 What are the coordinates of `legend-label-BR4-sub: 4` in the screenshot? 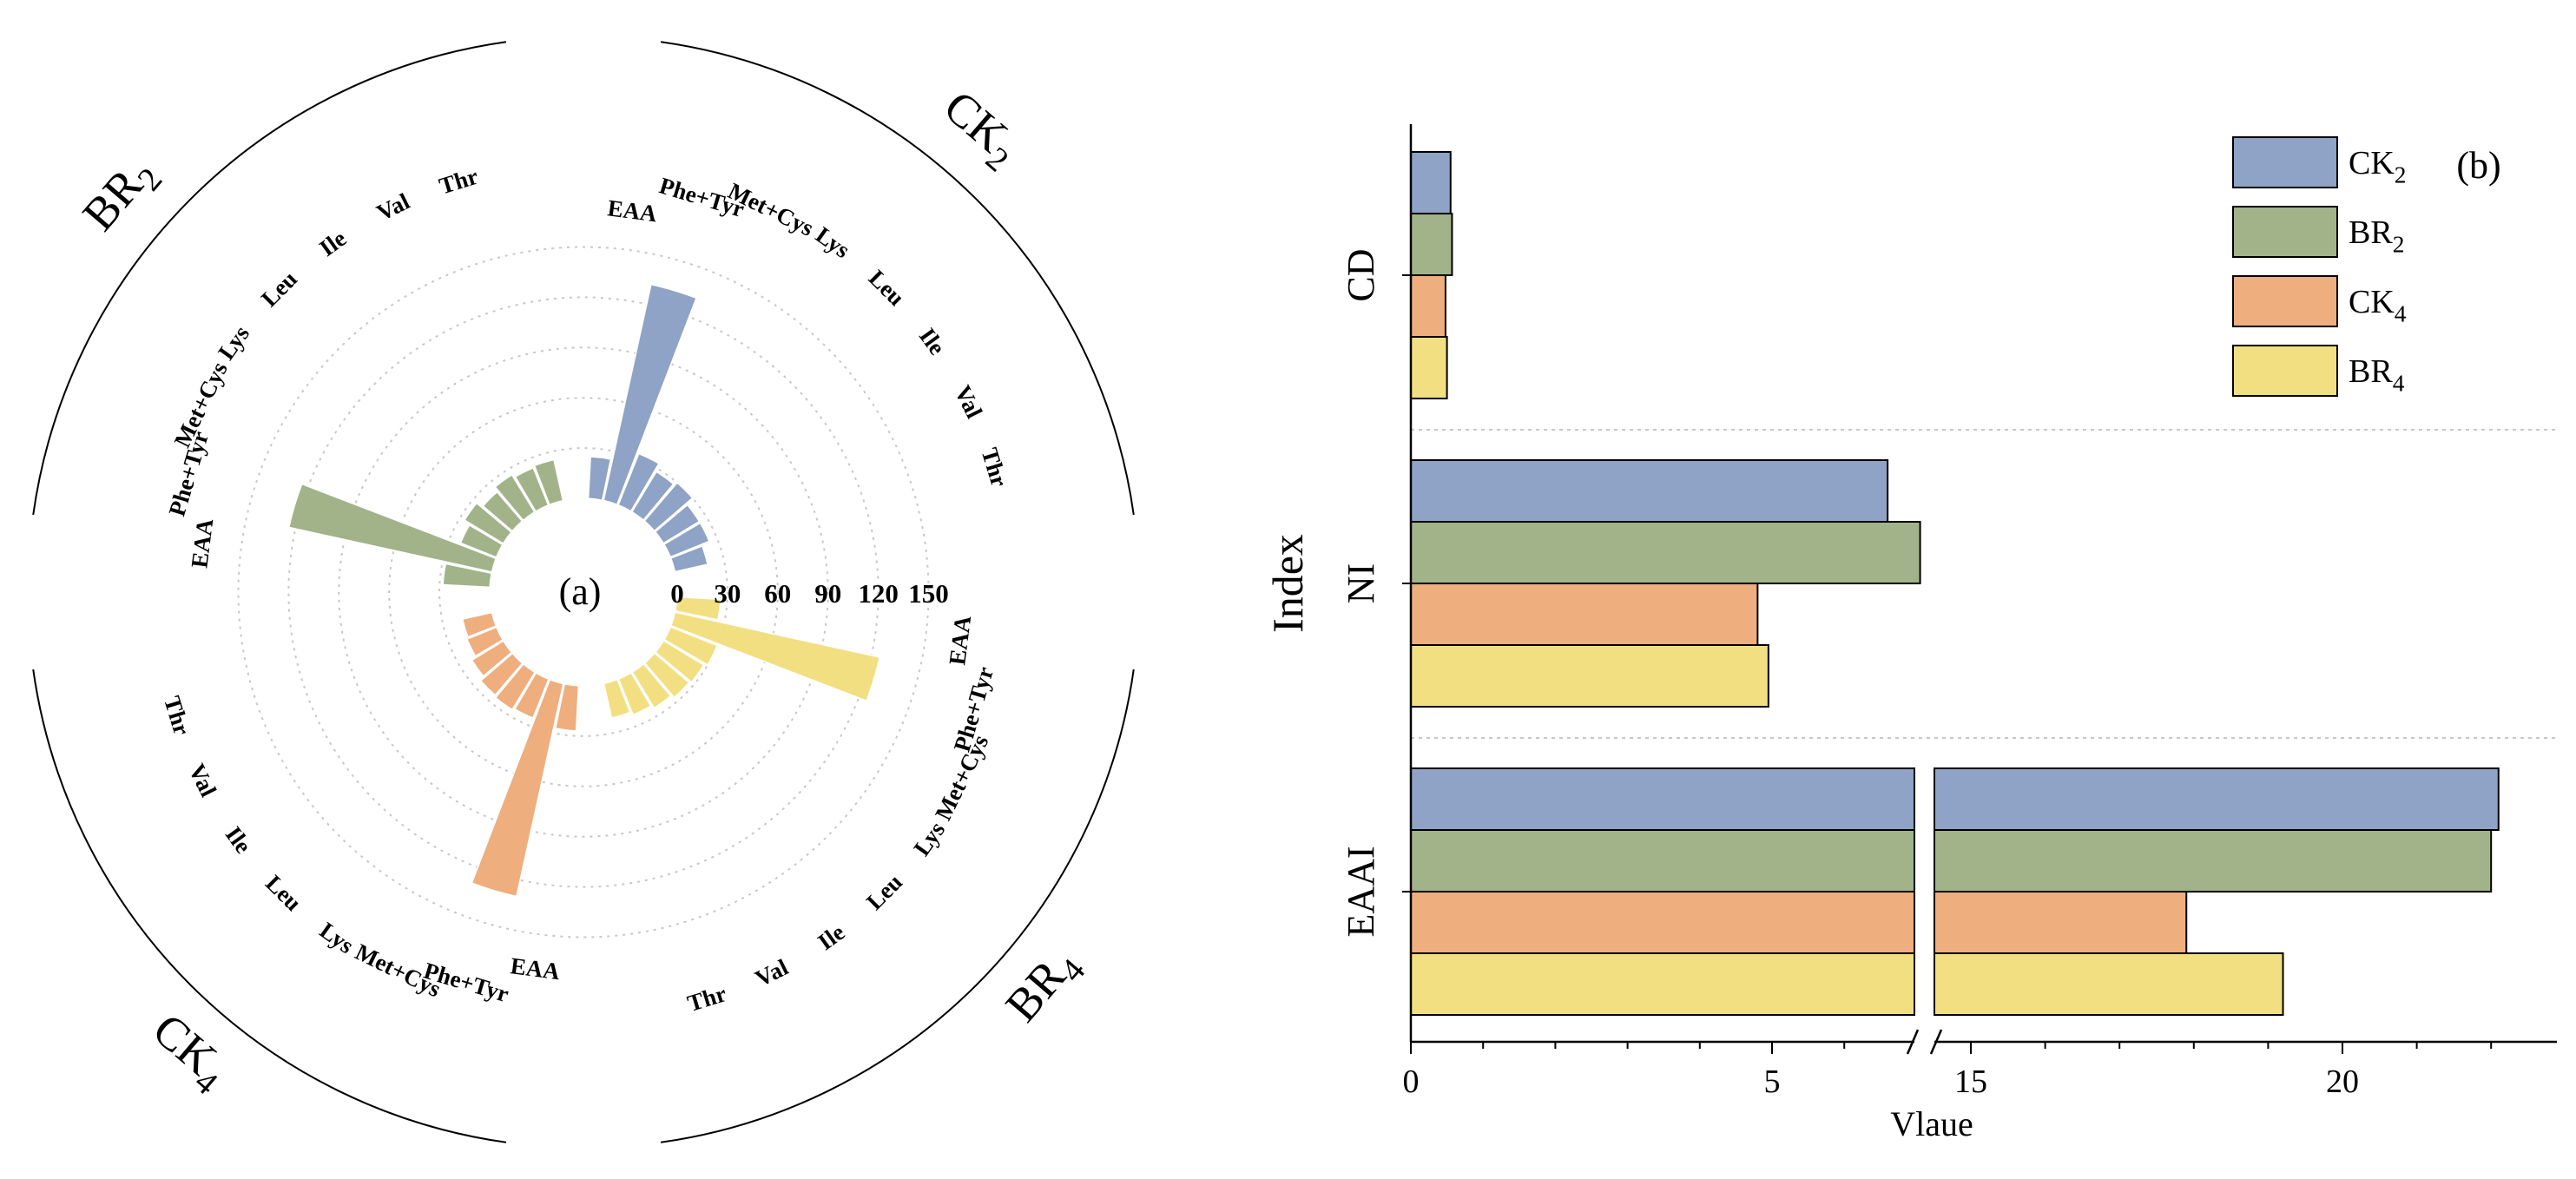 It's located at (2399, 384).